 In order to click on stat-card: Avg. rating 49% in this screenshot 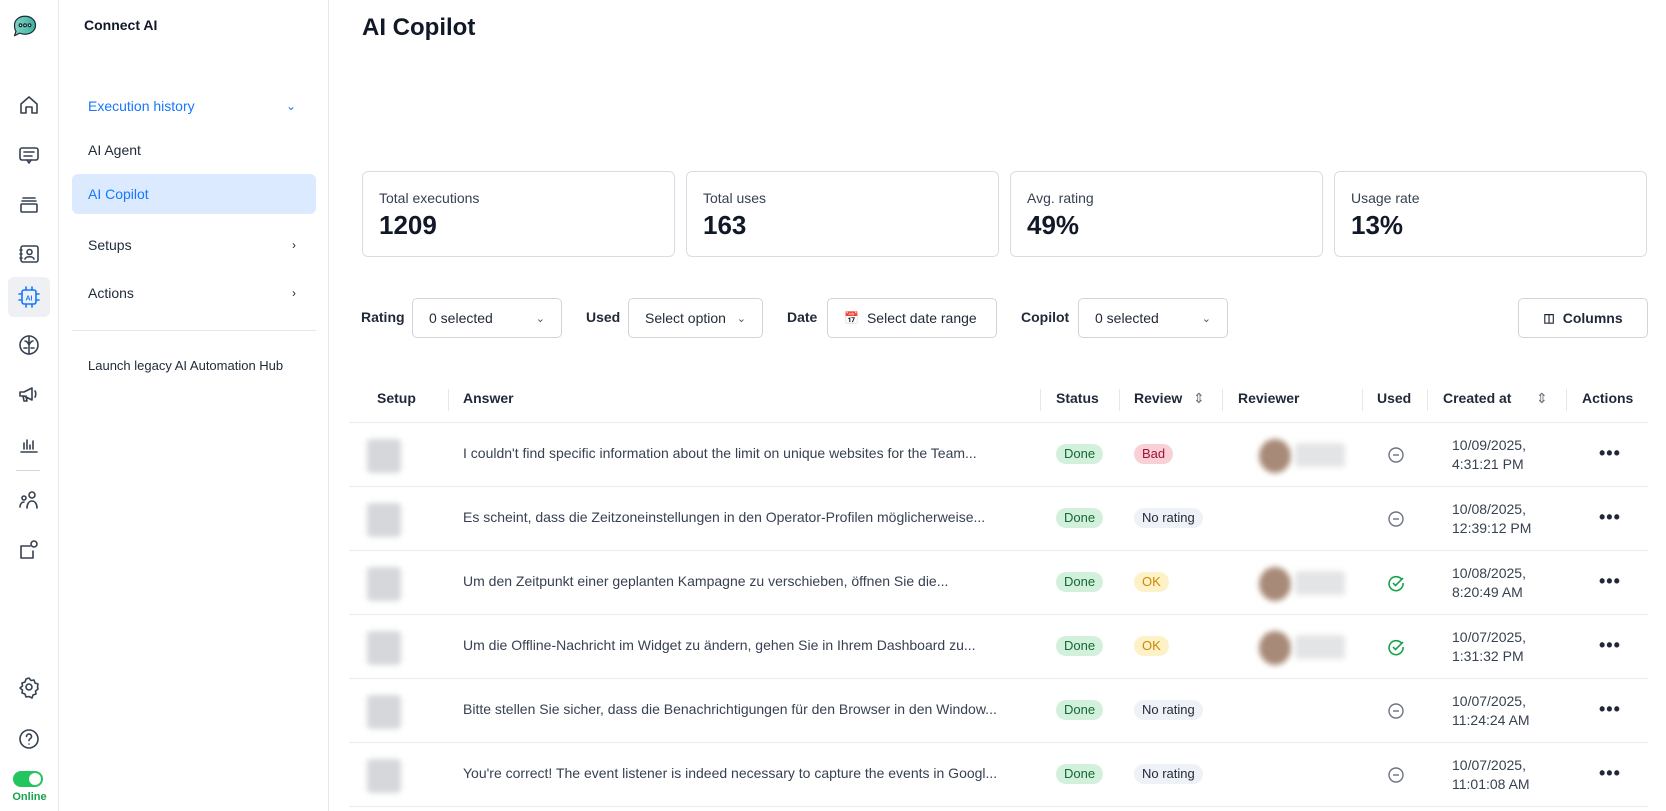, I will do `click(1166, 214)`.